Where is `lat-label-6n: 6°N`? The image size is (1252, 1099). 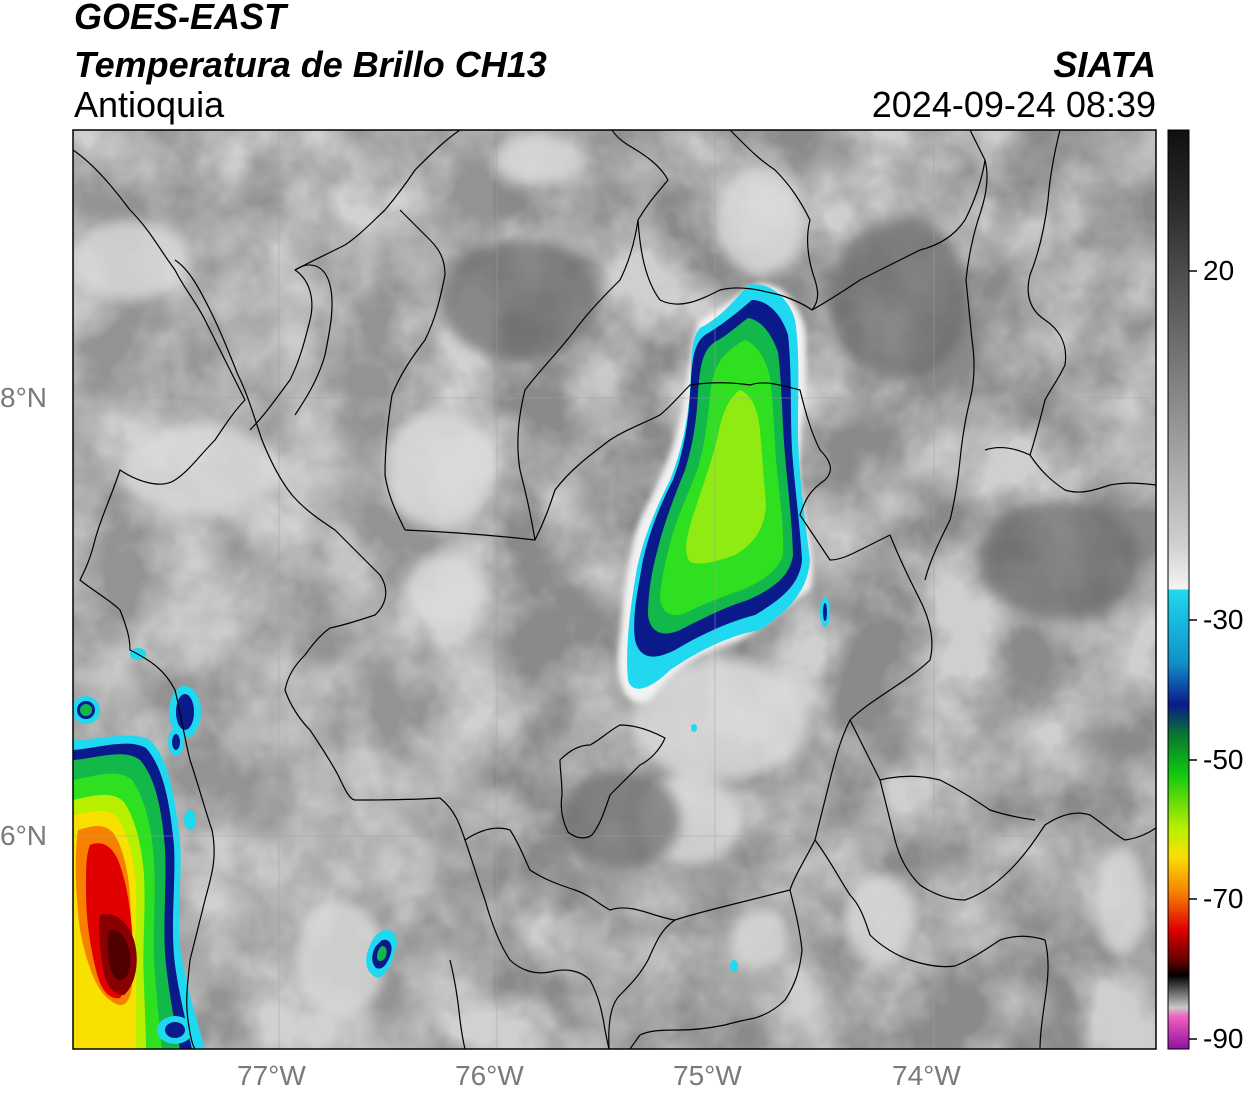 lat-label-6n: 6°N is located at coordinates (23, 835).